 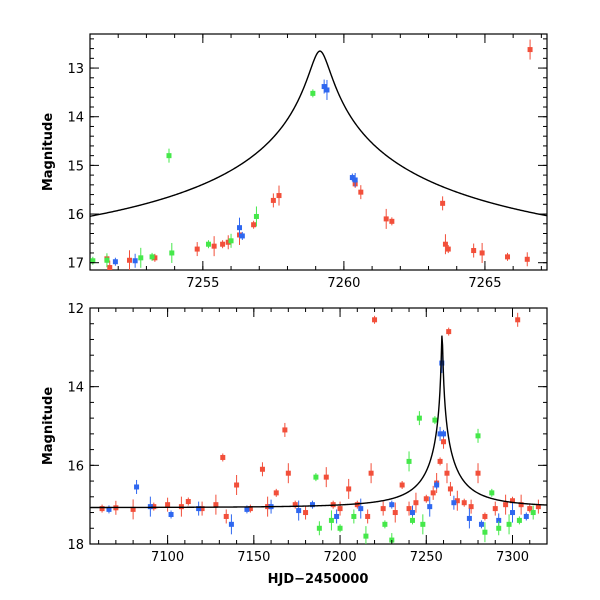 I want to click on x-tick-label: 7200, so click(x=340, y=557).